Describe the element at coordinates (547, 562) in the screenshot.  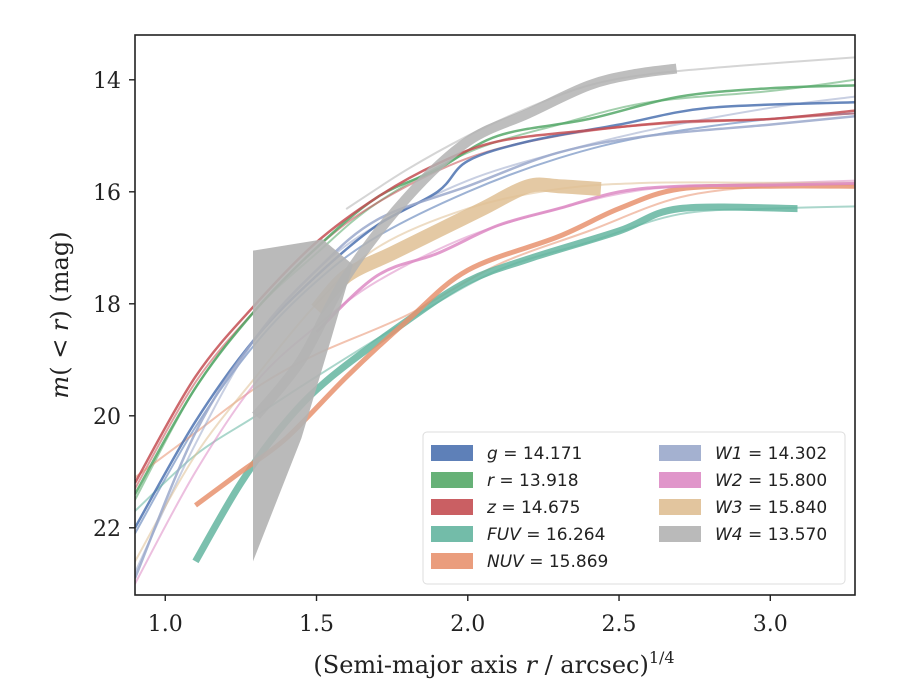
I see `legend-label: NUV = 15.869` at that location.